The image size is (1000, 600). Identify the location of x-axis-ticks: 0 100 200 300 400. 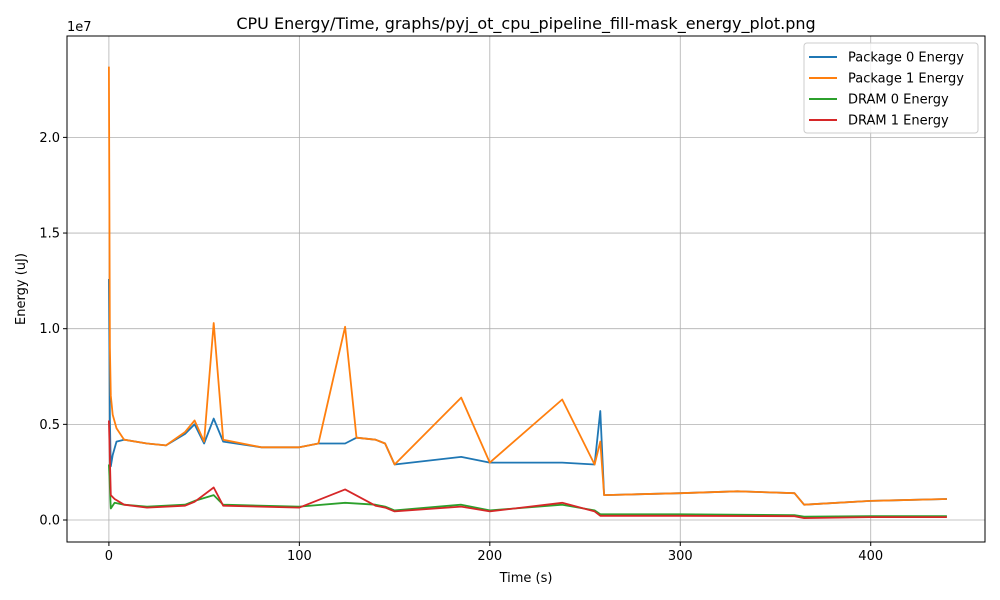
(494, 553).